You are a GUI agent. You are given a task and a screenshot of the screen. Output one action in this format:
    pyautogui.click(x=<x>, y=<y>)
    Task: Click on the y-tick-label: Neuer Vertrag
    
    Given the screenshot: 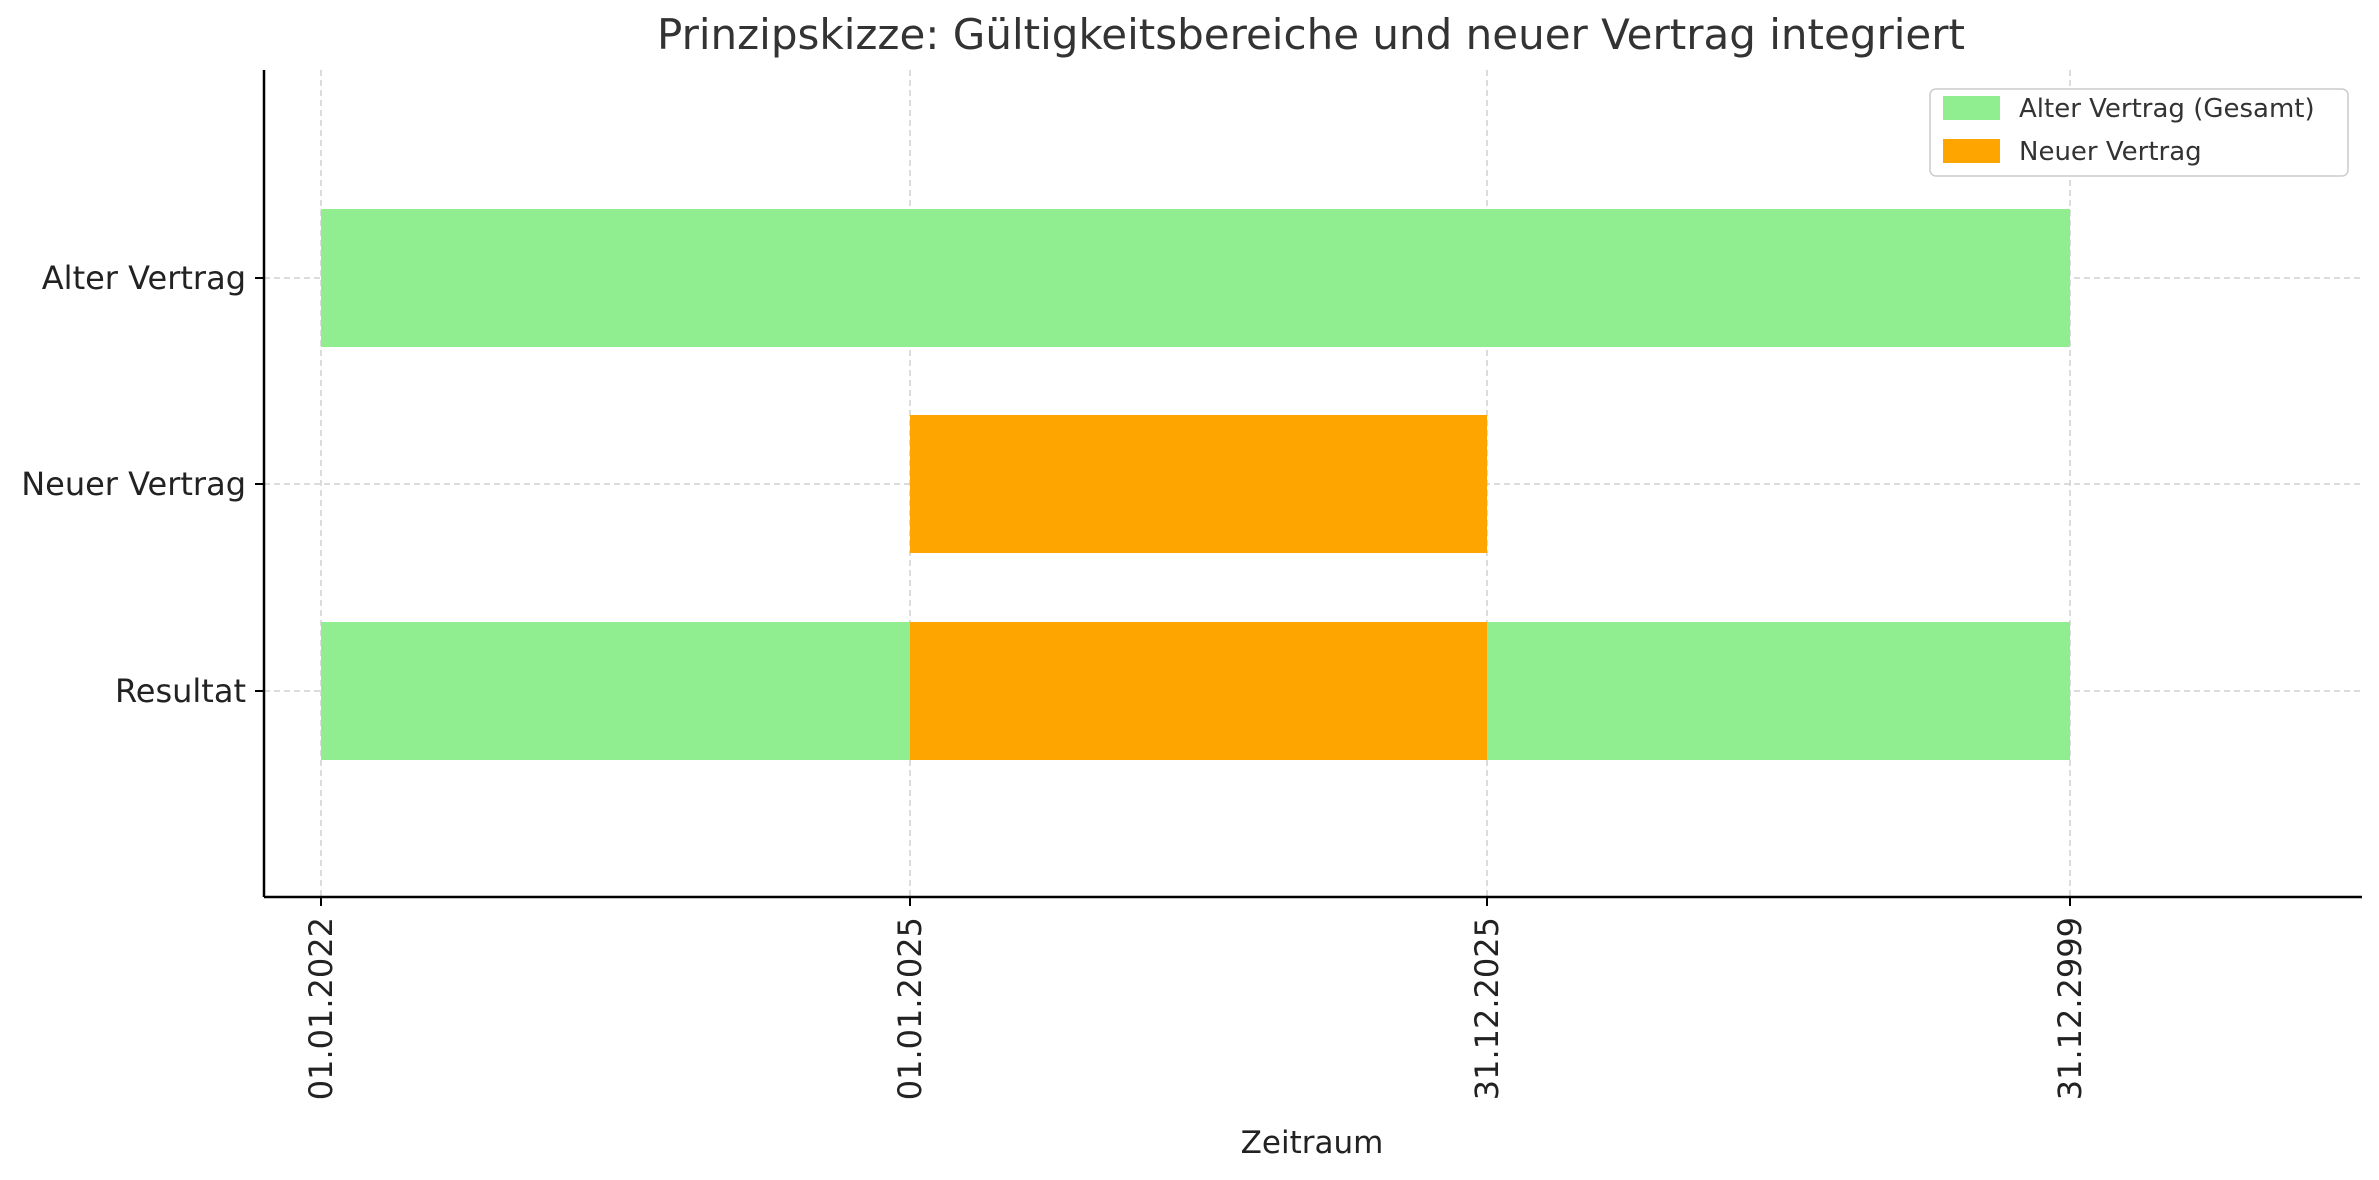 What is the action you would take?
    pyautogui.click(x=133, y=484)
    